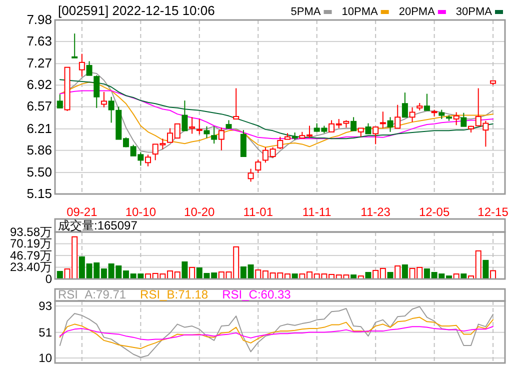 Image resolution: width=520 pixels, height=365 pixels. What do you see at coordinates (31, 255) in the screenshot?
I see `y-tick-label: 46.79万` at bounding box center [31, 255].